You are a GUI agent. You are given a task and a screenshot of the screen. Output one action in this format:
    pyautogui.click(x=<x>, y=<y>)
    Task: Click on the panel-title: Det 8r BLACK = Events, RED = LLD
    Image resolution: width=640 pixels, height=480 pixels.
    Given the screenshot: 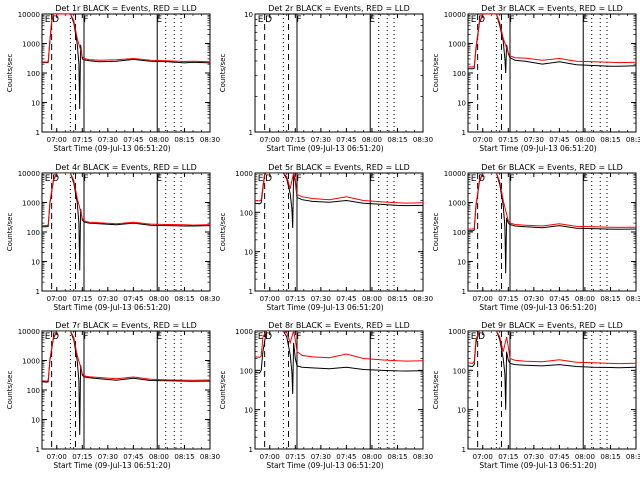 What is the action you would take?
    pyautogui.click(x=339, y=325)
    